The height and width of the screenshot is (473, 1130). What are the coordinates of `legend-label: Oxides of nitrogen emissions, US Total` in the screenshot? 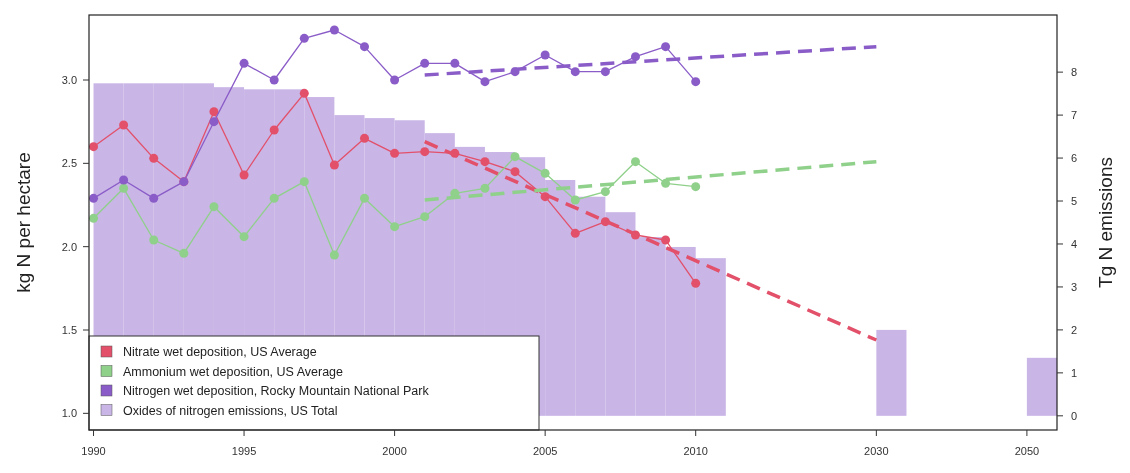 It's located at (230, 410).